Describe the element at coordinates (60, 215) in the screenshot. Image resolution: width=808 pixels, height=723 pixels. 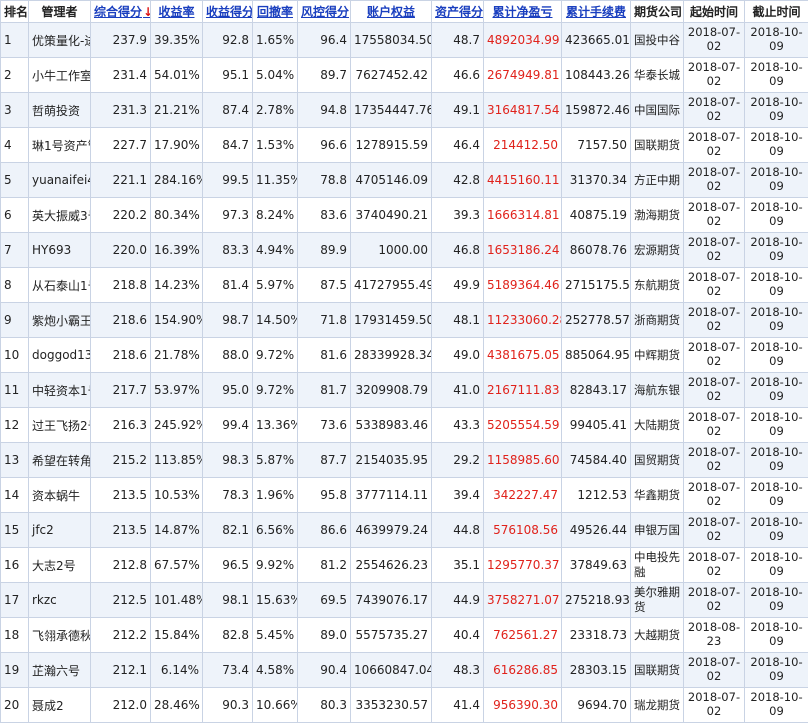
I see `cell-manager: 英大振威3号` at that location.